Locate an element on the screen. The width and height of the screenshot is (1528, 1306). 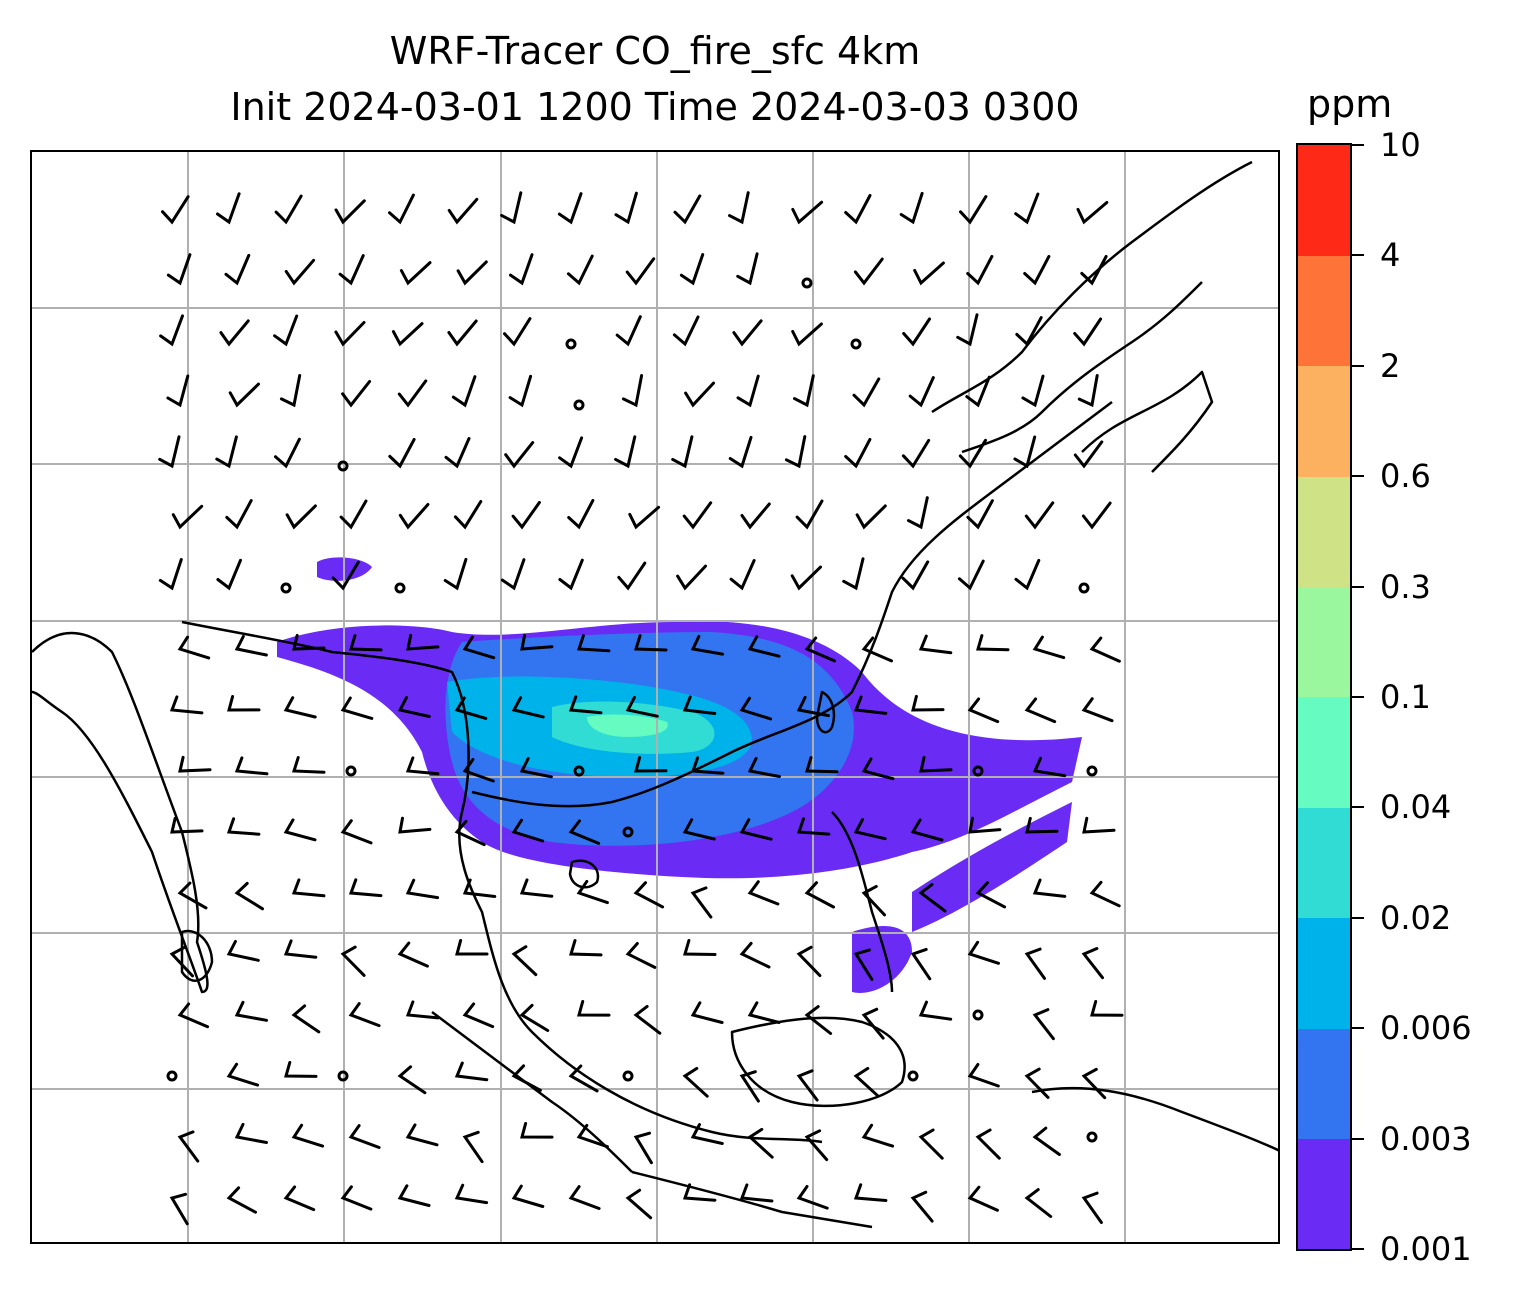
coastline-philippines is located at coordinates (862, 902).